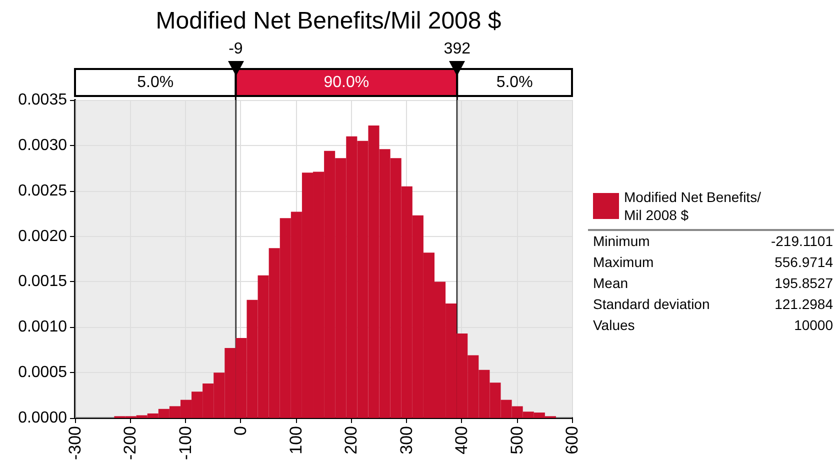 The height and width of the screenshot is (474, 837). Describe the element at coordinates (804, 262) in the screenshot. I see `text: 556.9714` at that location.